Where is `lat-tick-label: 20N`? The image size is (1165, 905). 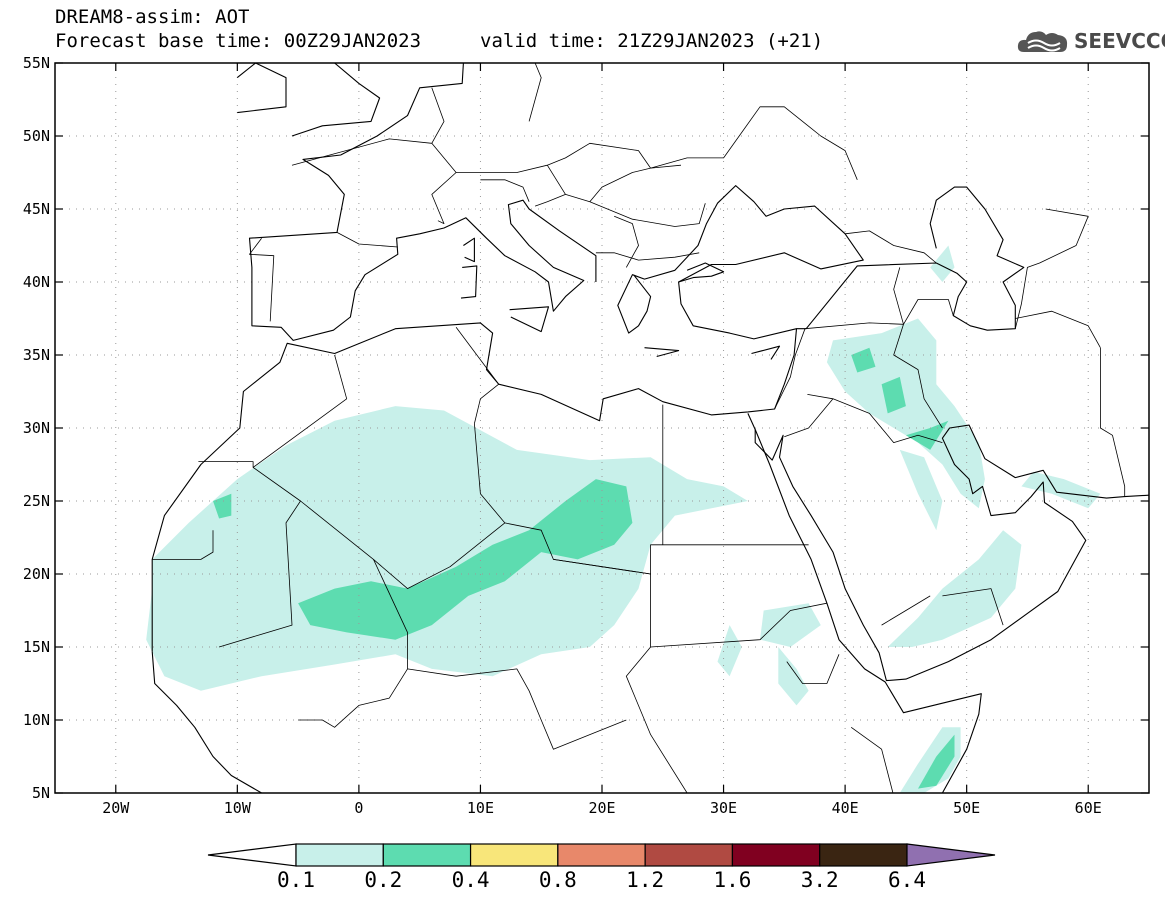 lat-tick-label: 20N is located at coordinates (36, 574).